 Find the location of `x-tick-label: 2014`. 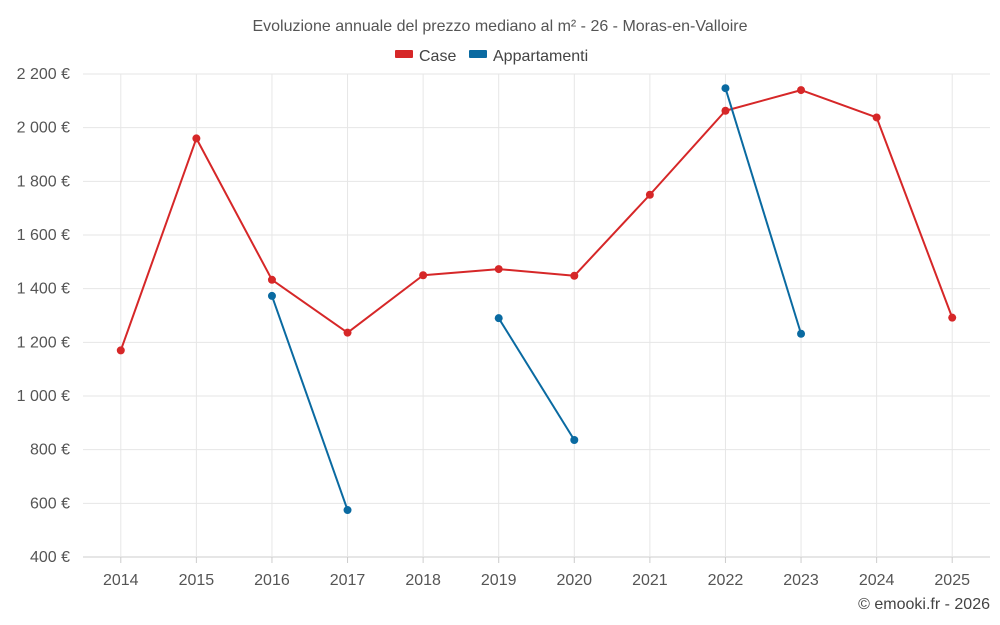

x-tick-label: 2014 is located at coordinates (121, 580).